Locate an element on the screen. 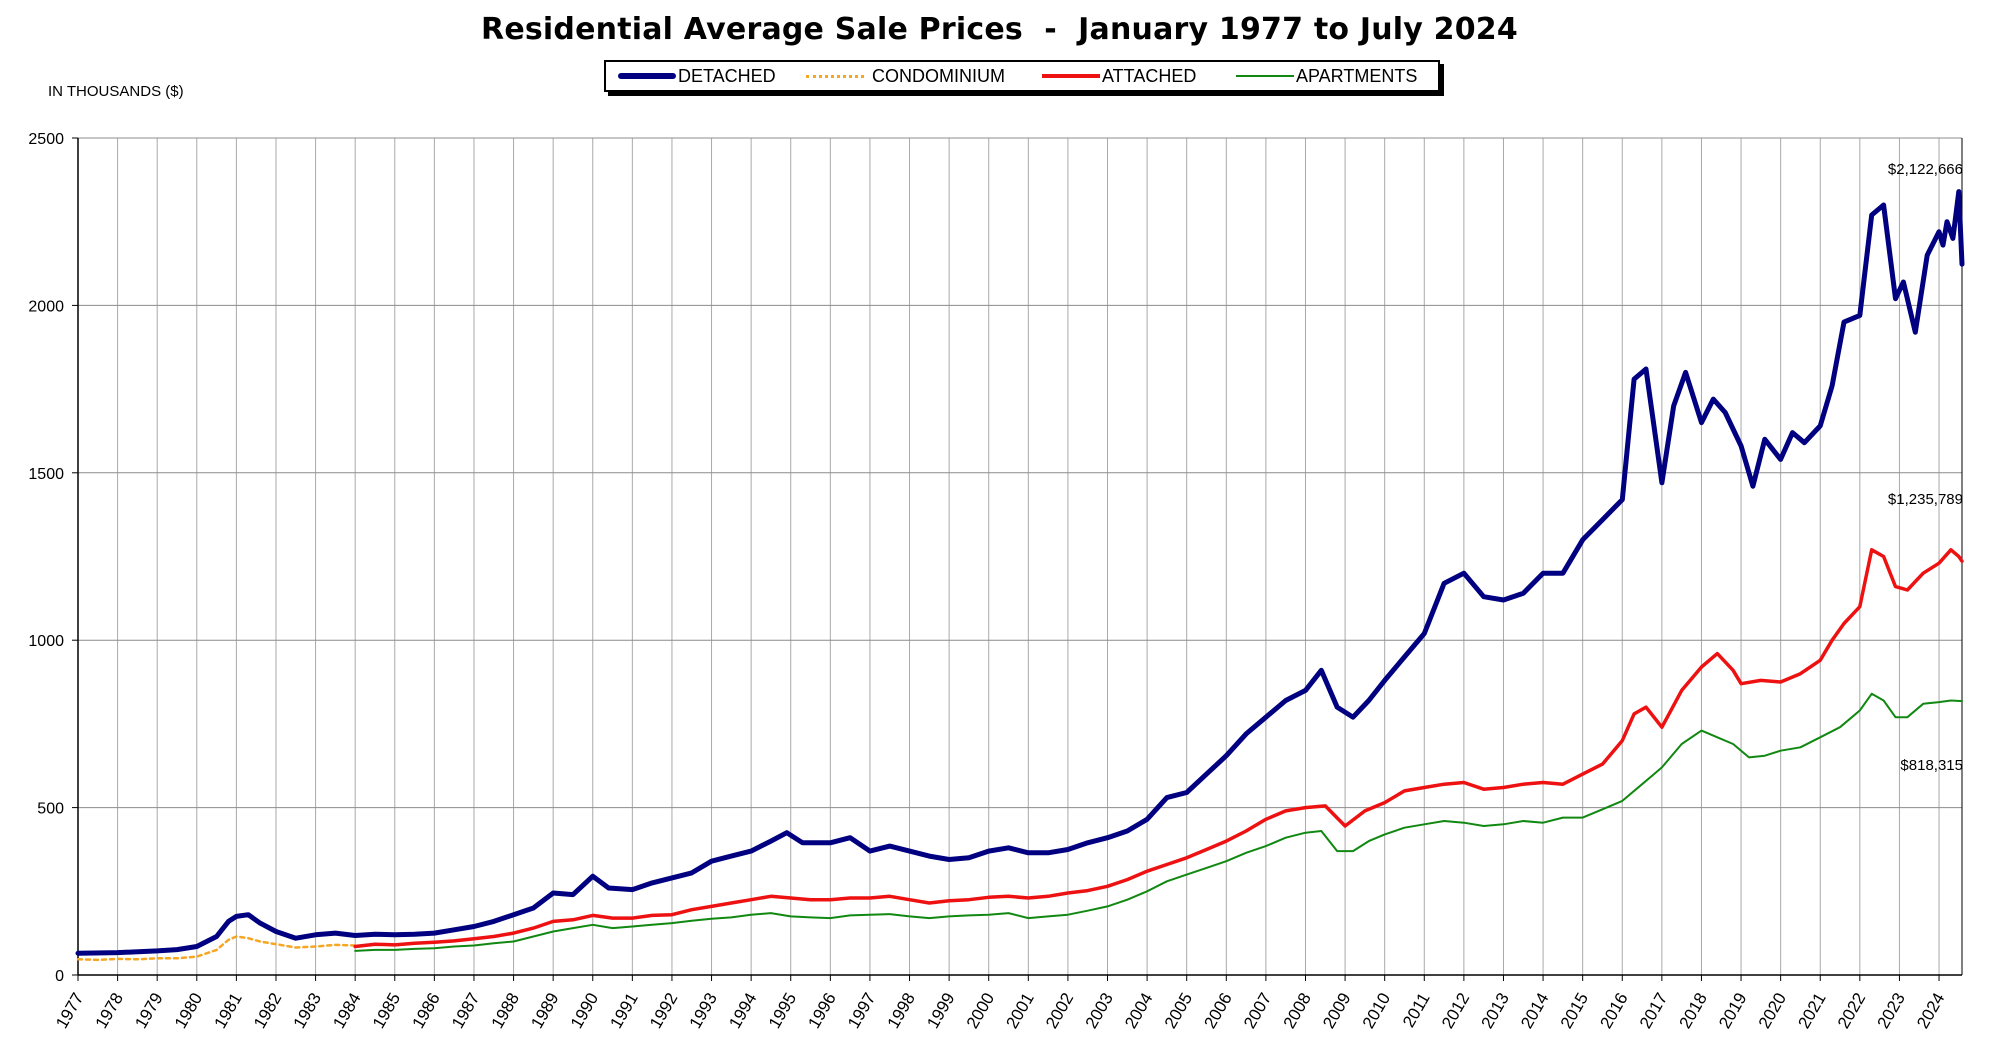  legend-item-detached: DETACHED is located at coordinates (697, 76).